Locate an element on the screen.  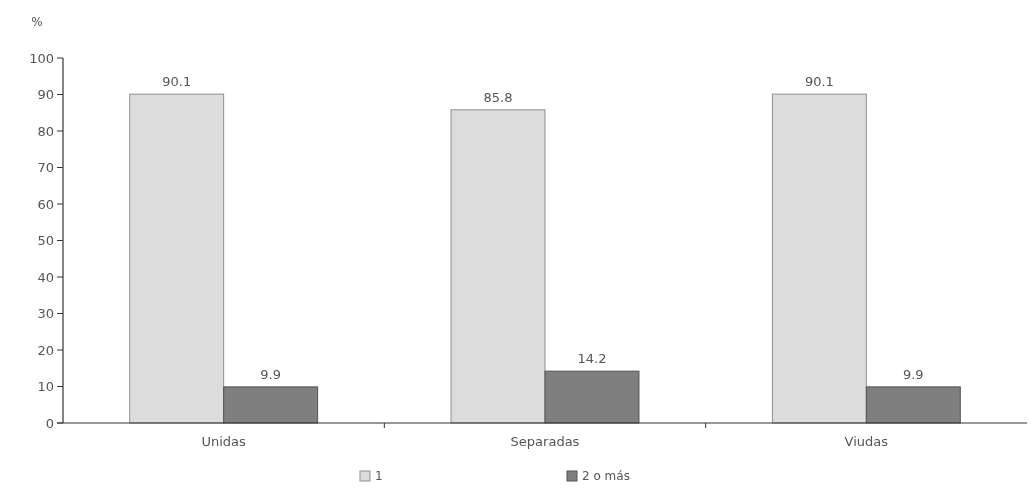
y-tick-label: 80 is located at coordinates (45, 131).